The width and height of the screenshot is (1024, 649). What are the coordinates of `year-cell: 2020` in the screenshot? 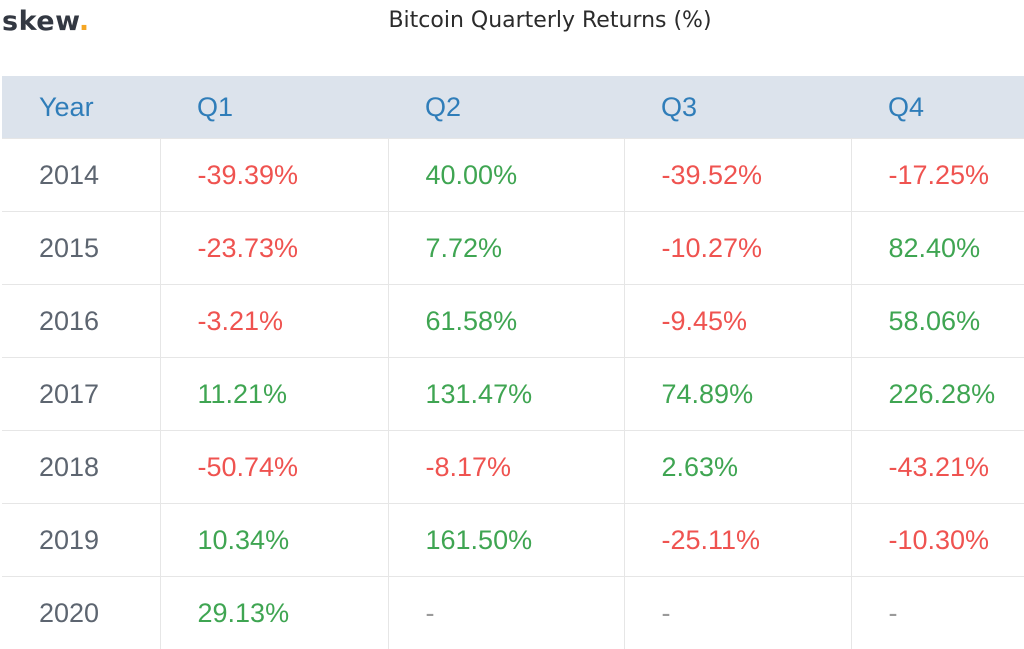 It's located at (81, 613).